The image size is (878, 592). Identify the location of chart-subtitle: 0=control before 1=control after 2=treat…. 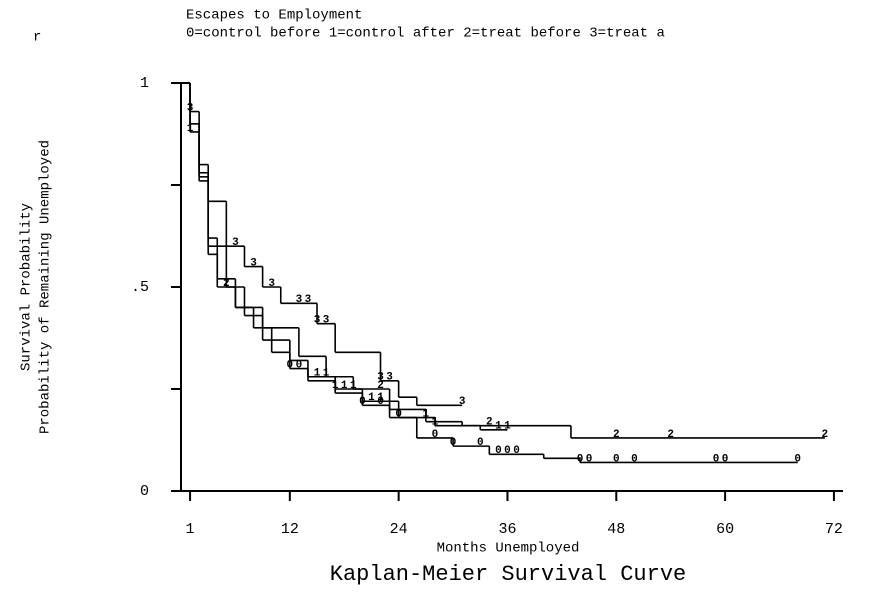
(425, 34).